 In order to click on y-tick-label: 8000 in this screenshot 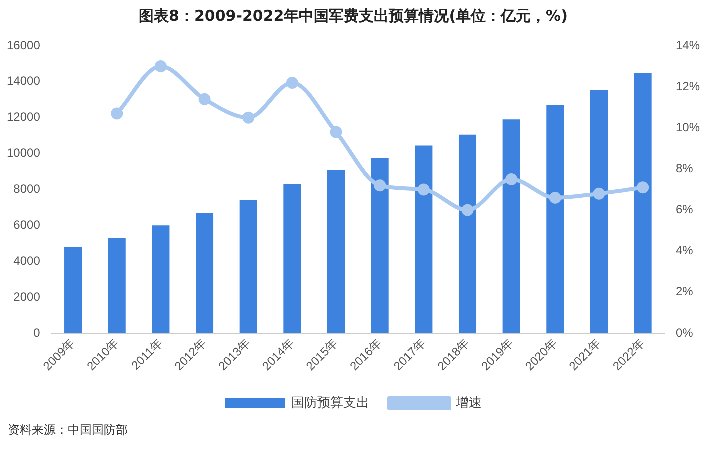, I will do `click(27, 189)`.